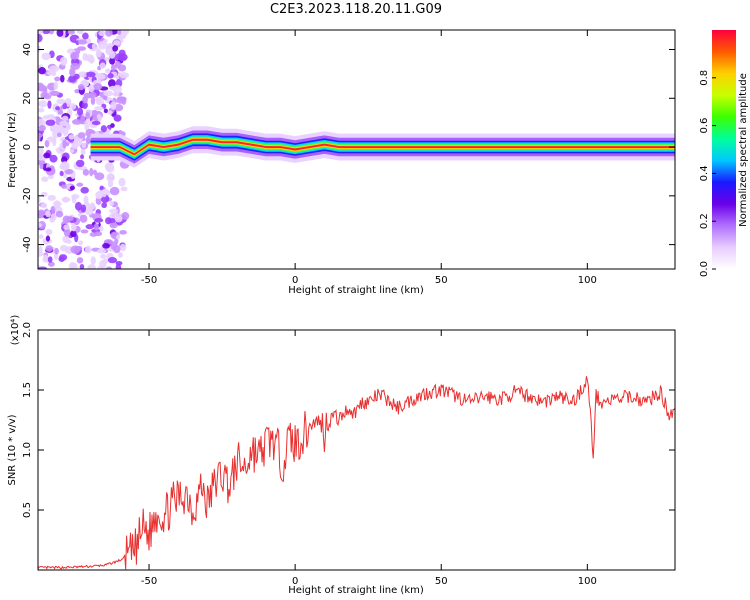 This screenshot has width=750, height=600. What do you see at coordinates (27, 330) in the screenshot?
I see `y-tick-label: 2.0` at bounding box center [27, 330].